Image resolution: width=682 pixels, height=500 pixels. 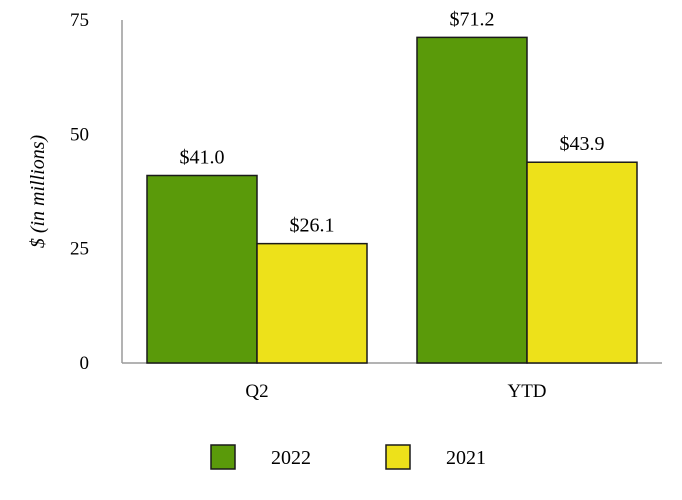 I want to click on data-label: $43.9, so click(x=582, y=144).